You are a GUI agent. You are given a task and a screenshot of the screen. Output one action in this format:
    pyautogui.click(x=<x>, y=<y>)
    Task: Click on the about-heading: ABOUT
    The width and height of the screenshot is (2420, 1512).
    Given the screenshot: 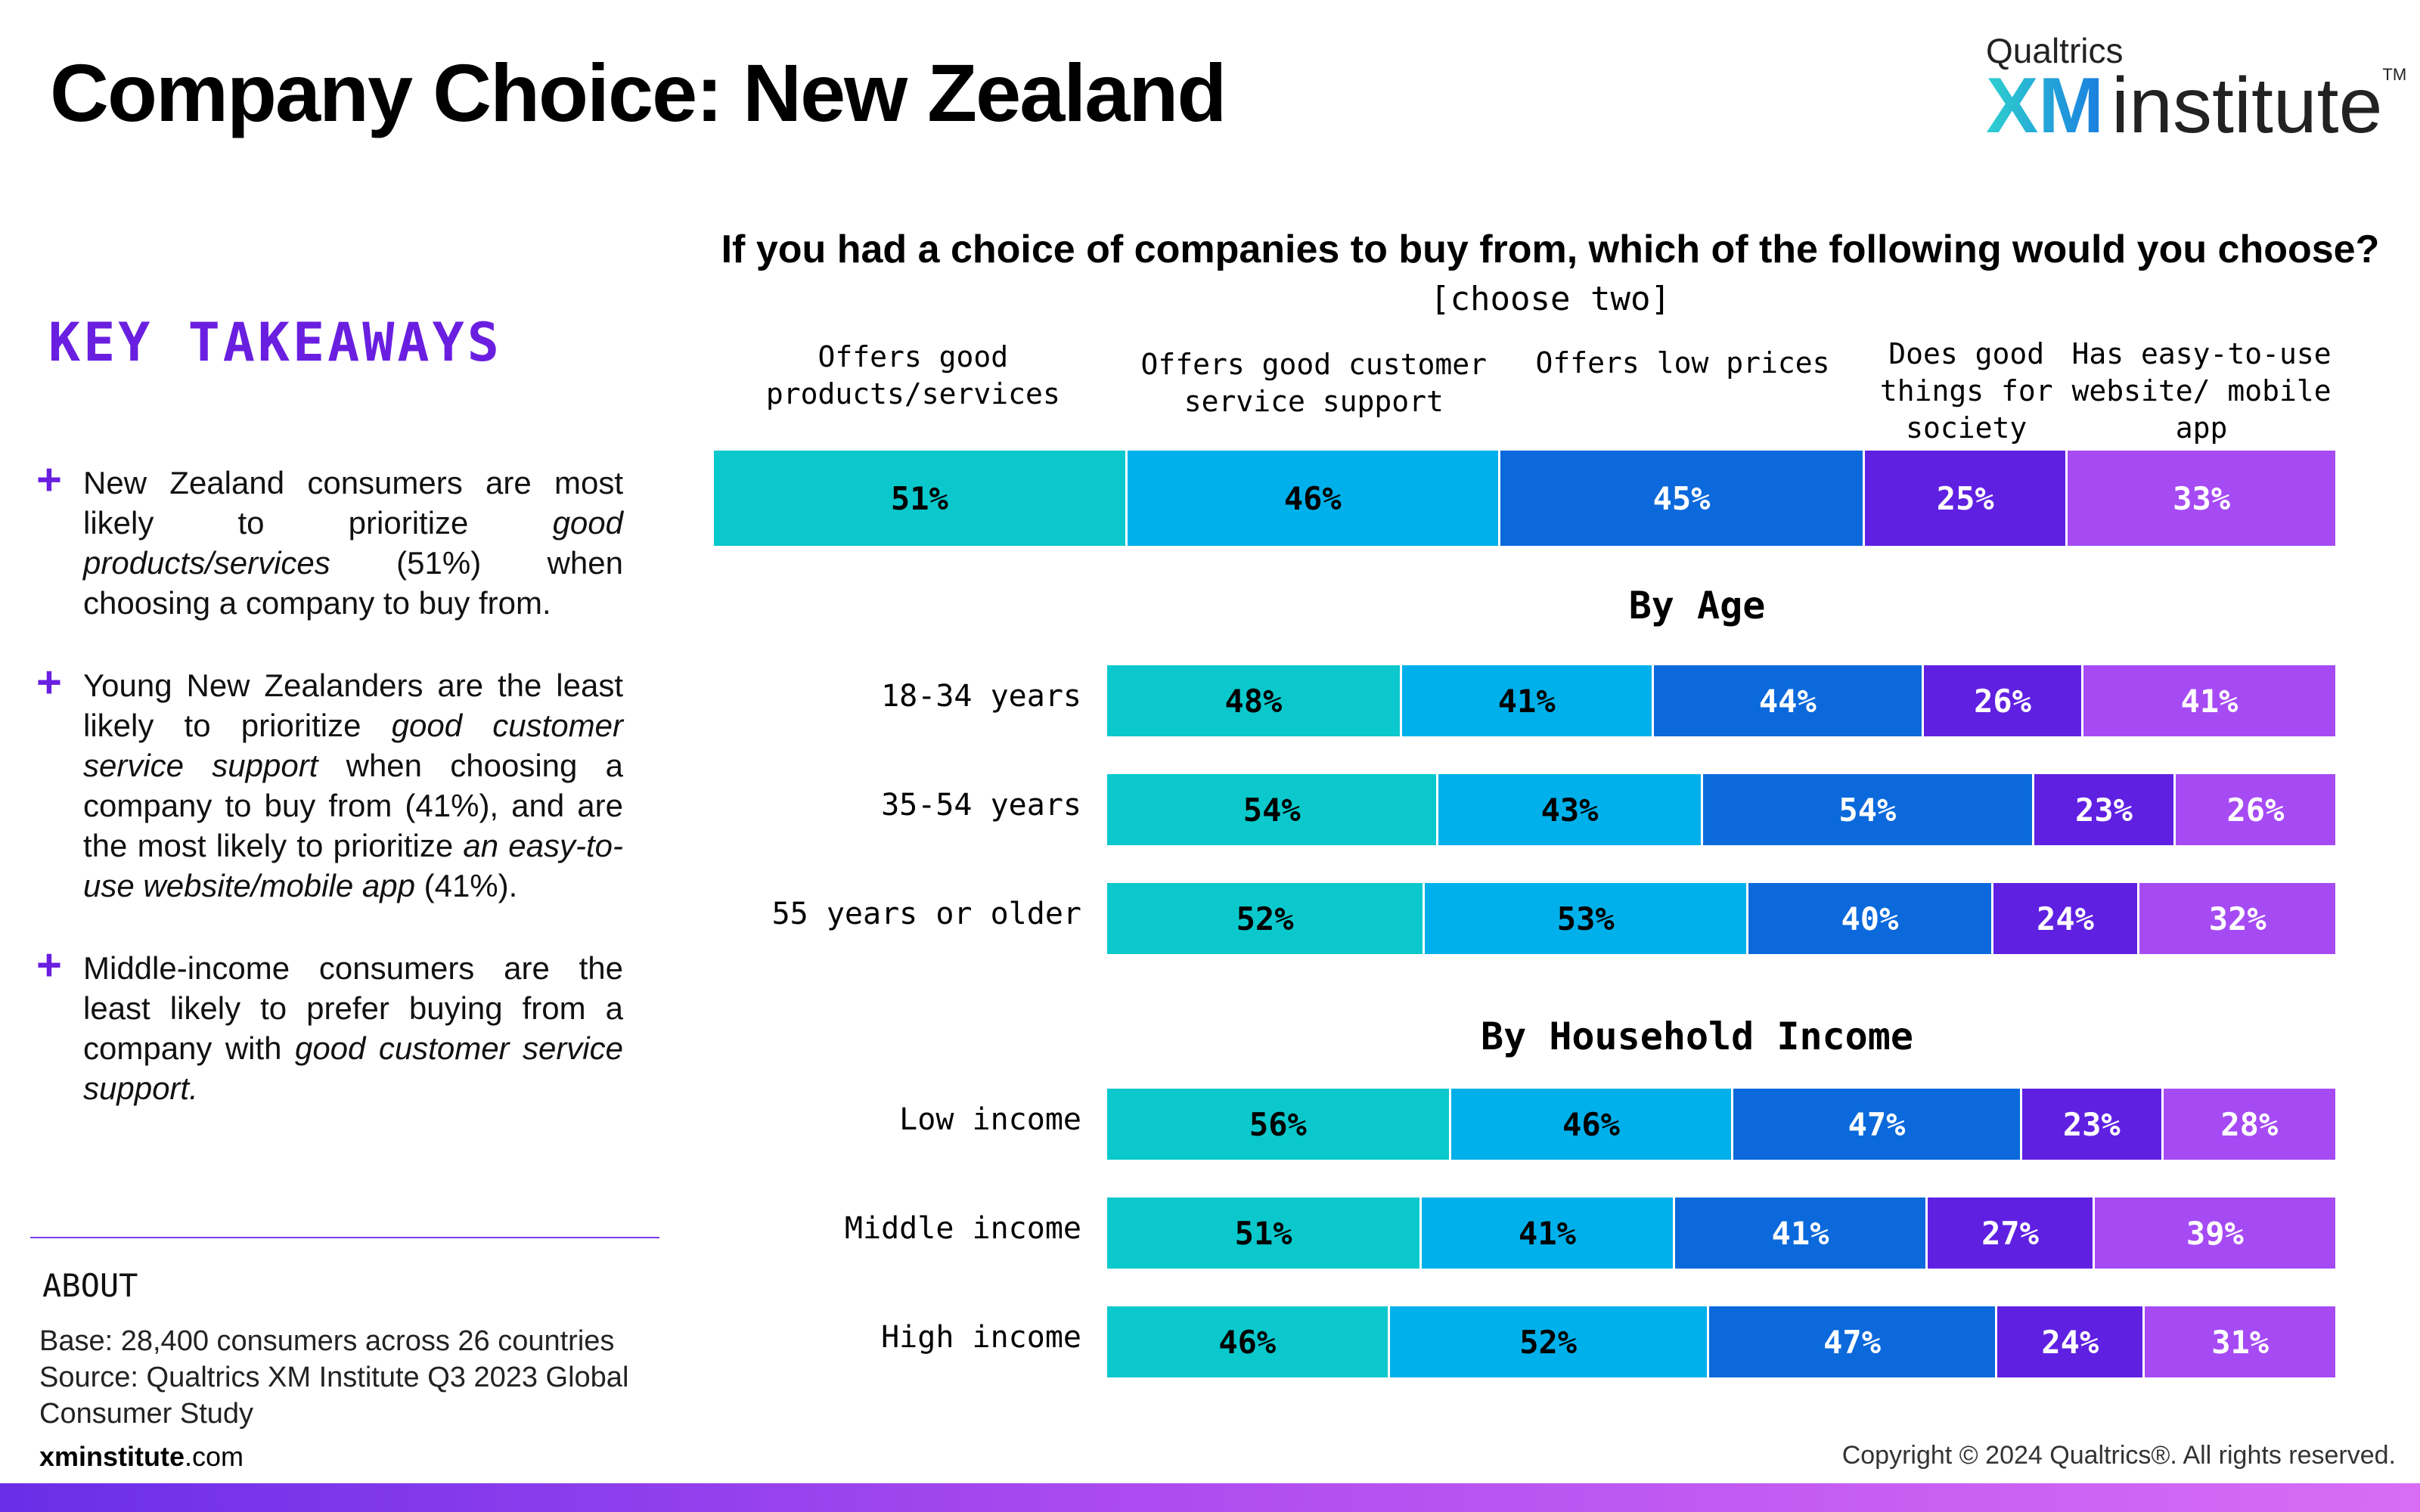 What is the action you would take?
    pyautogui.click(x=90, y=1285)
    